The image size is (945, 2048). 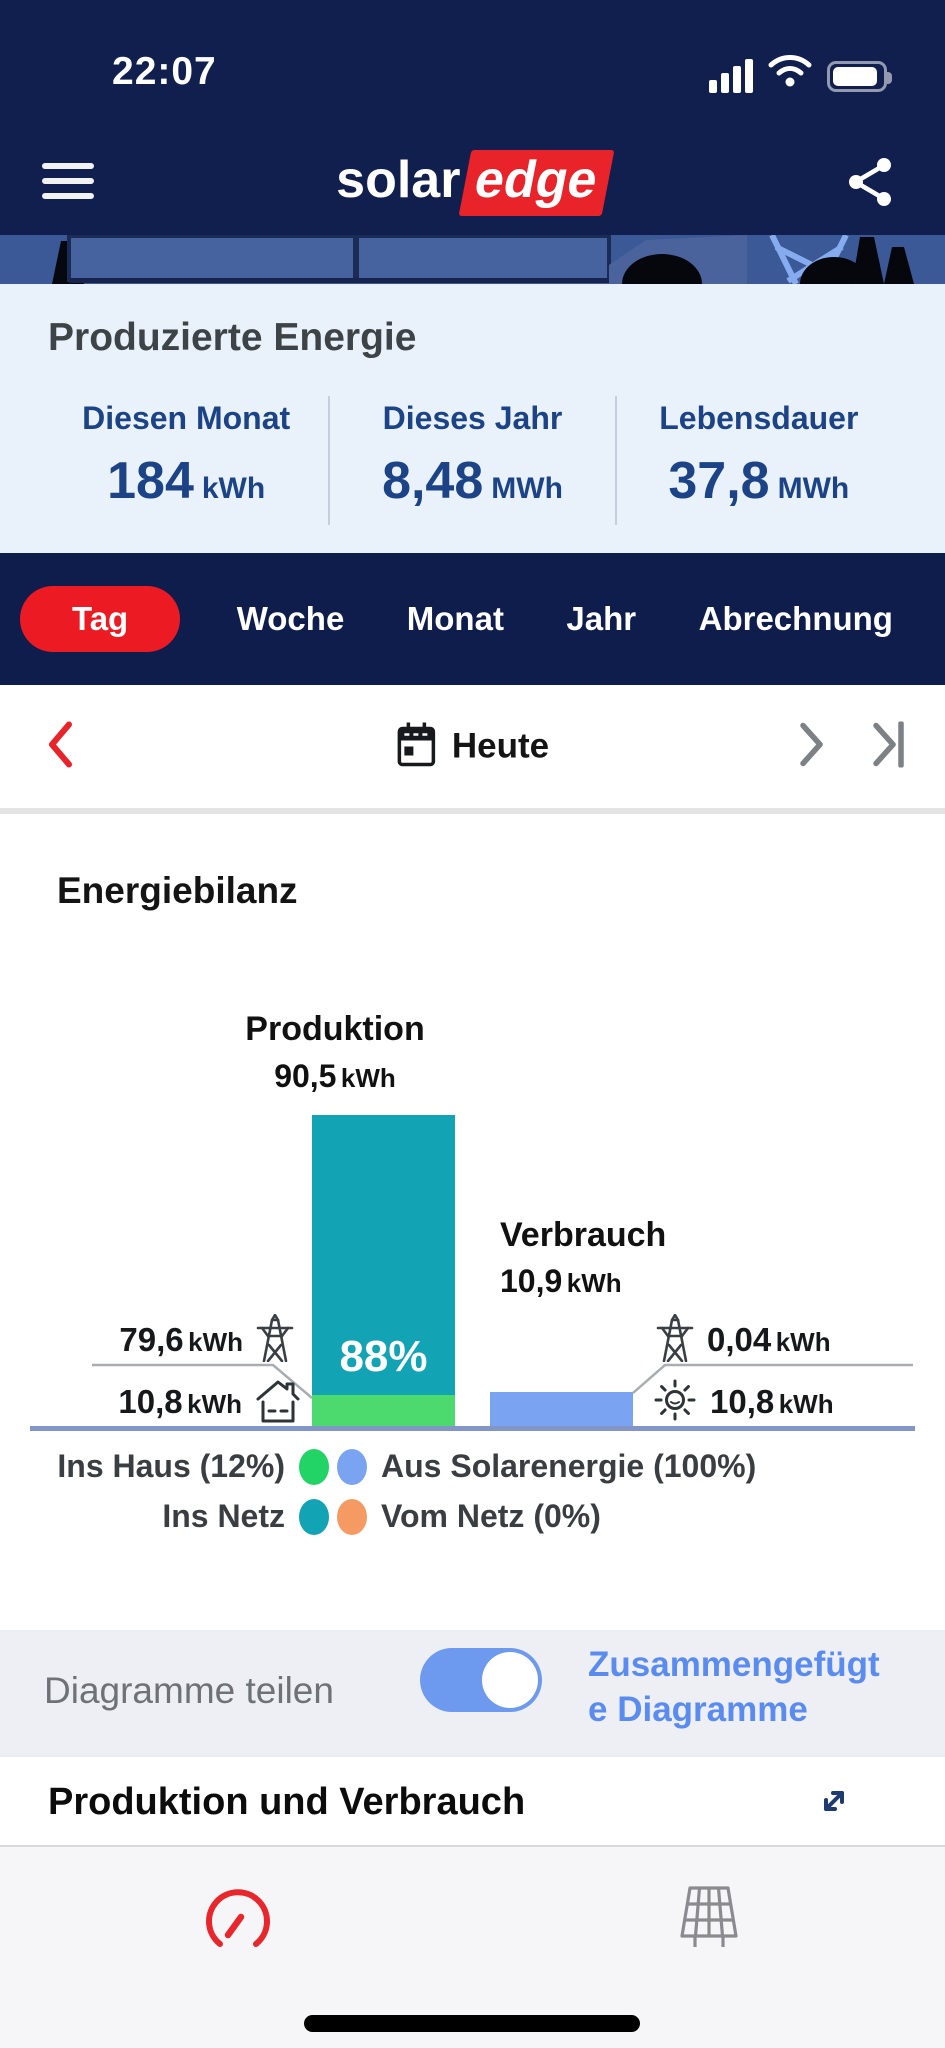 What do you see at coordinates (561, 1409) in the screenshot?
I see `consumption-bar-from-solar-segment` at bounding box center [561, 1409].